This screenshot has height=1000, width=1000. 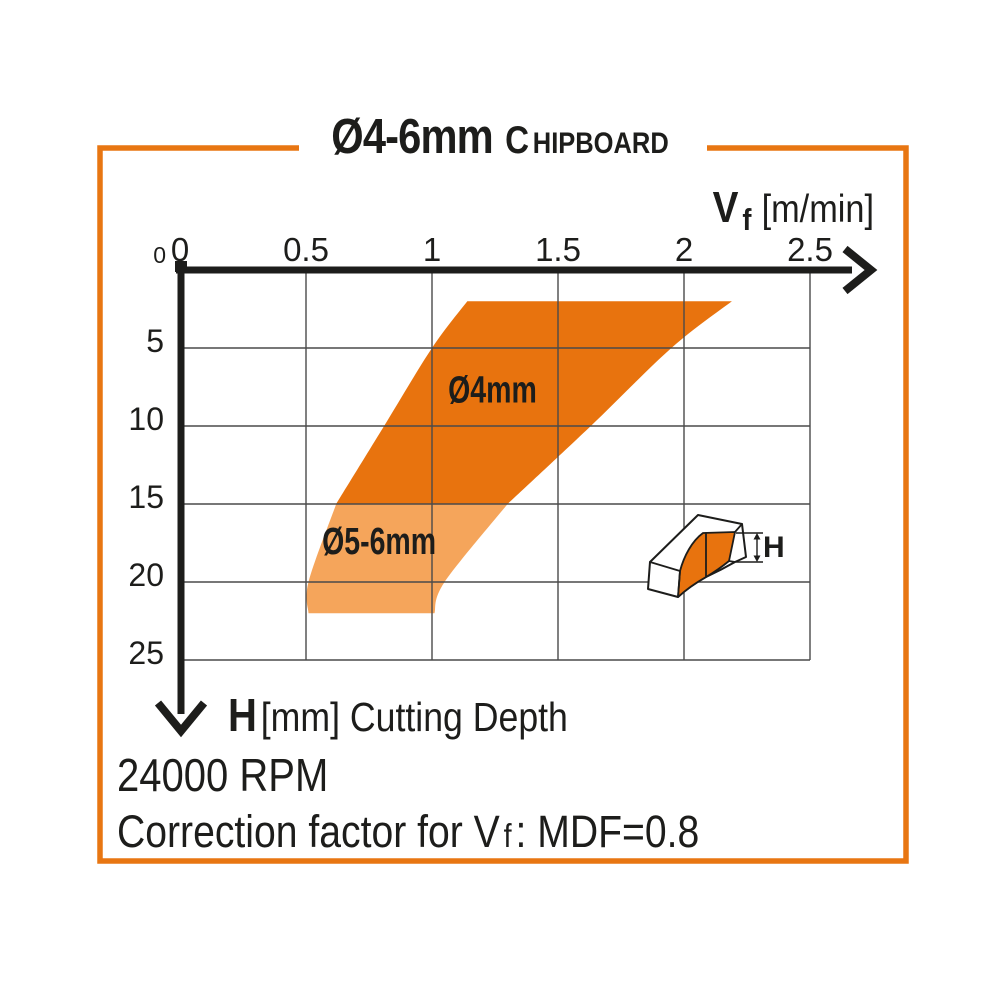 I want to click on h-dimension-lines, so click(x=749, y=547).